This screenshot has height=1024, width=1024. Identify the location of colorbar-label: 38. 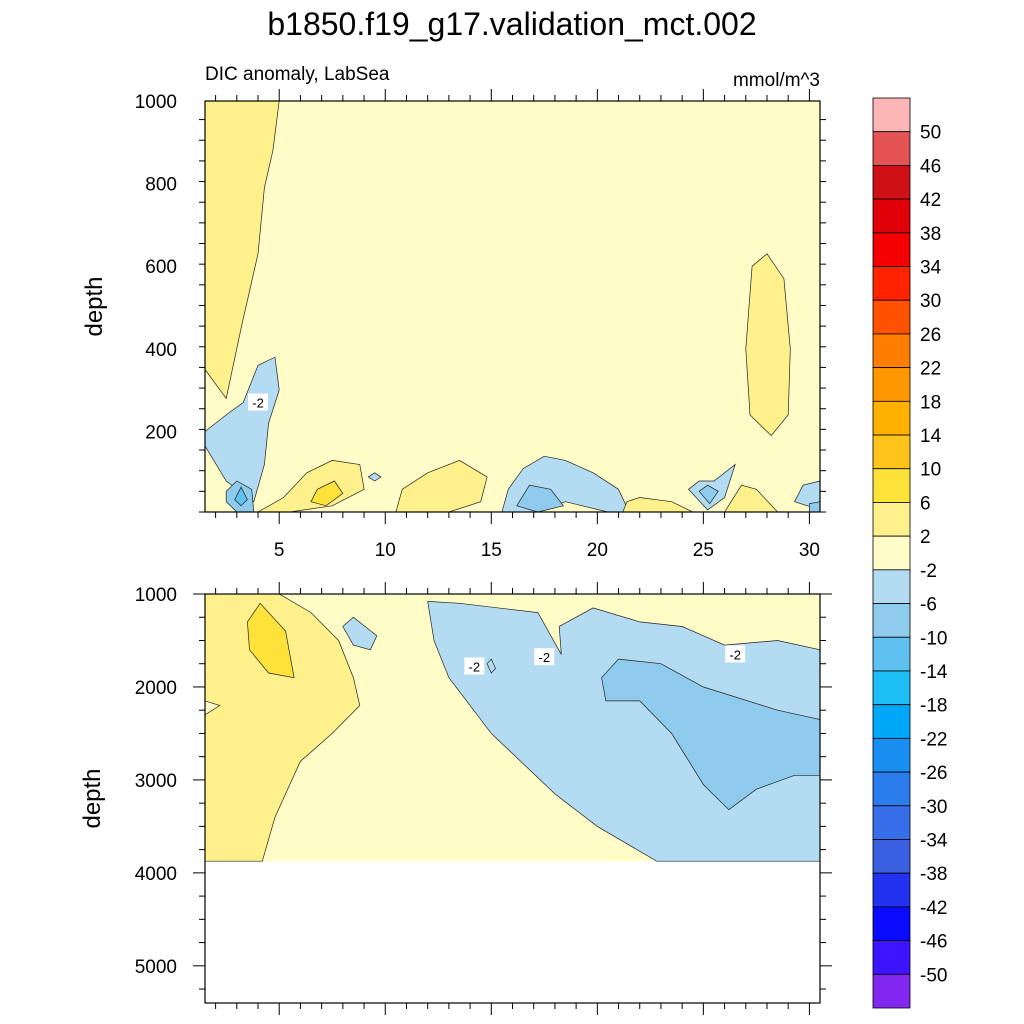
(930, 234).